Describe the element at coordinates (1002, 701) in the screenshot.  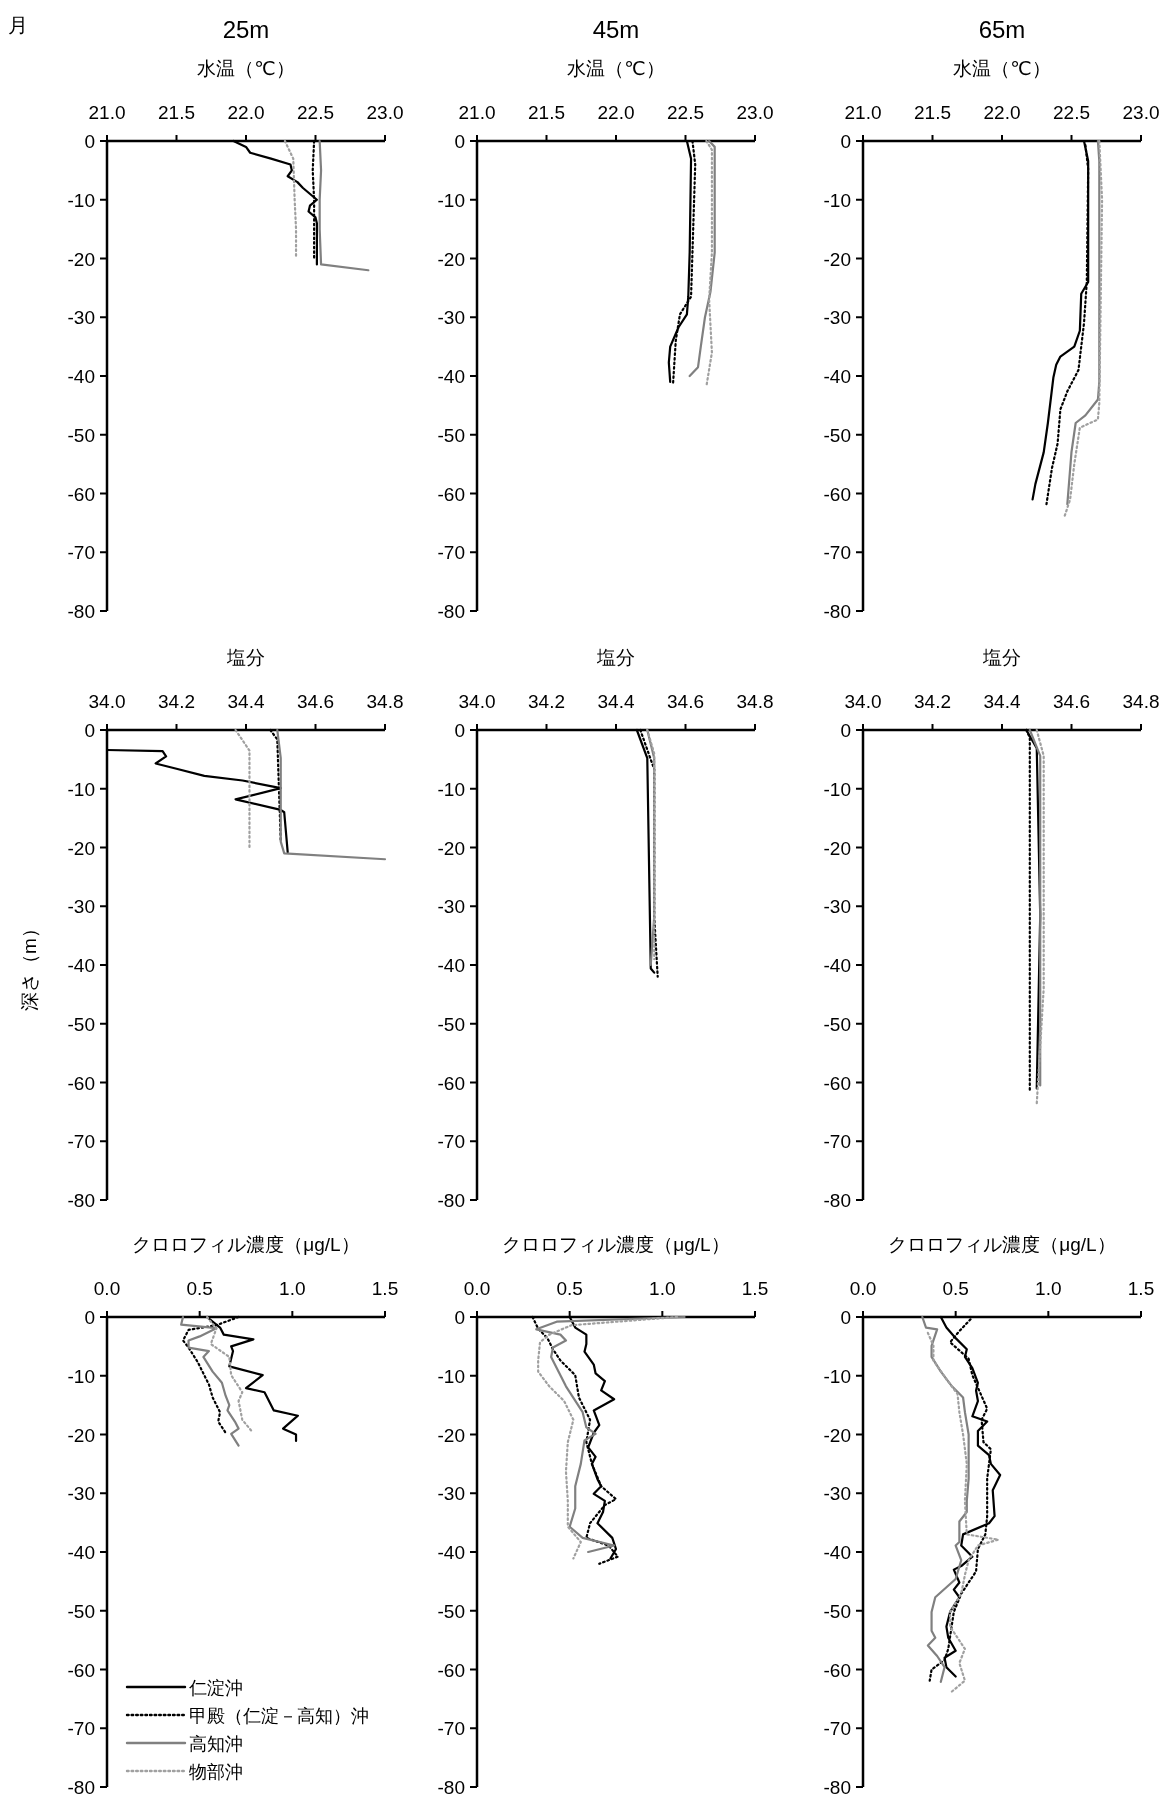
I see `x-tick-label: 34.4` at that location.